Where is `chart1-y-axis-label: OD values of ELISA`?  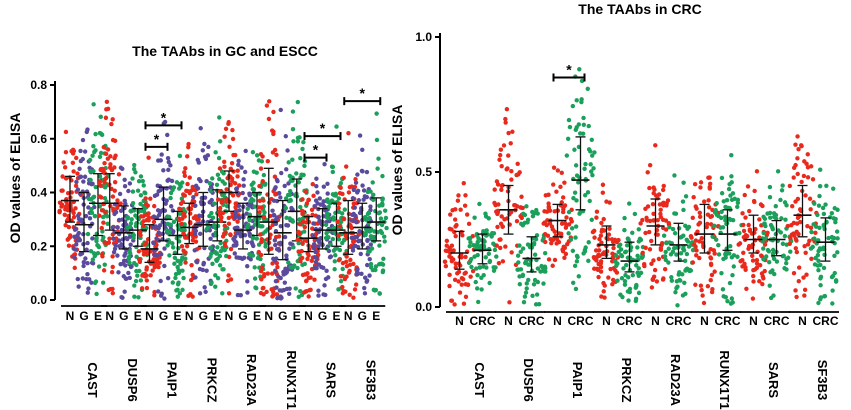 chart1-y-axis-label: OD values of ELISA is located at coordinates (15, 178).